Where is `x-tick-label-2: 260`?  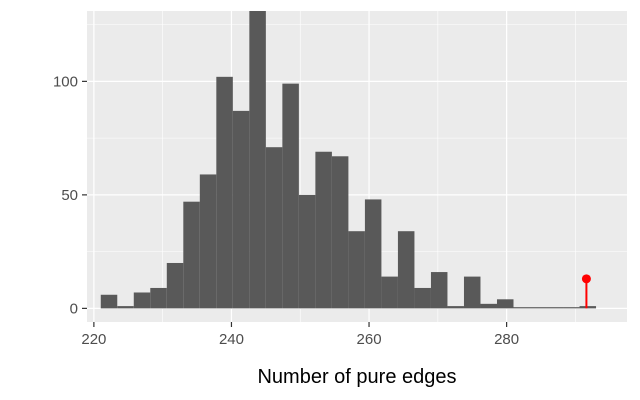 x-tick-label-2: 260 is located at coordinates (369, 339).